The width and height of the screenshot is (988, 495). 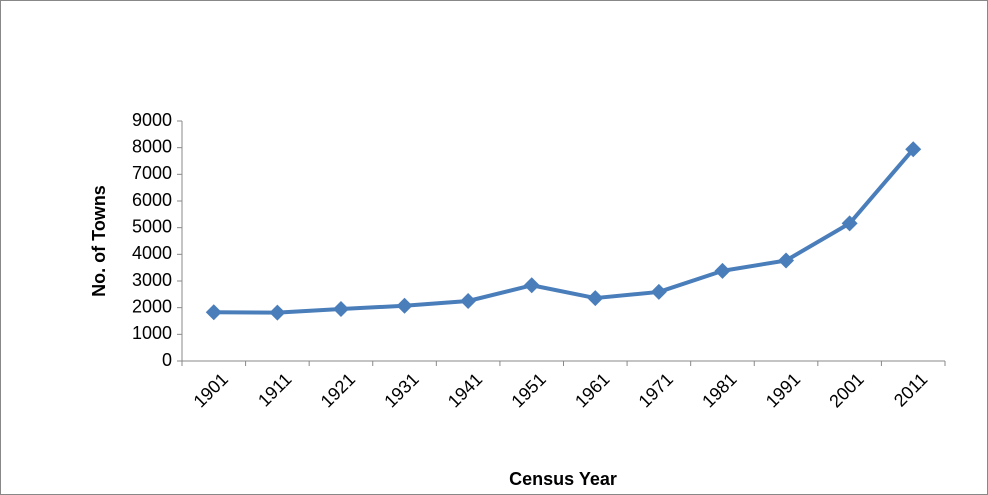 I want to click on y-tick-label: 8000, so click(x=152, y=146).